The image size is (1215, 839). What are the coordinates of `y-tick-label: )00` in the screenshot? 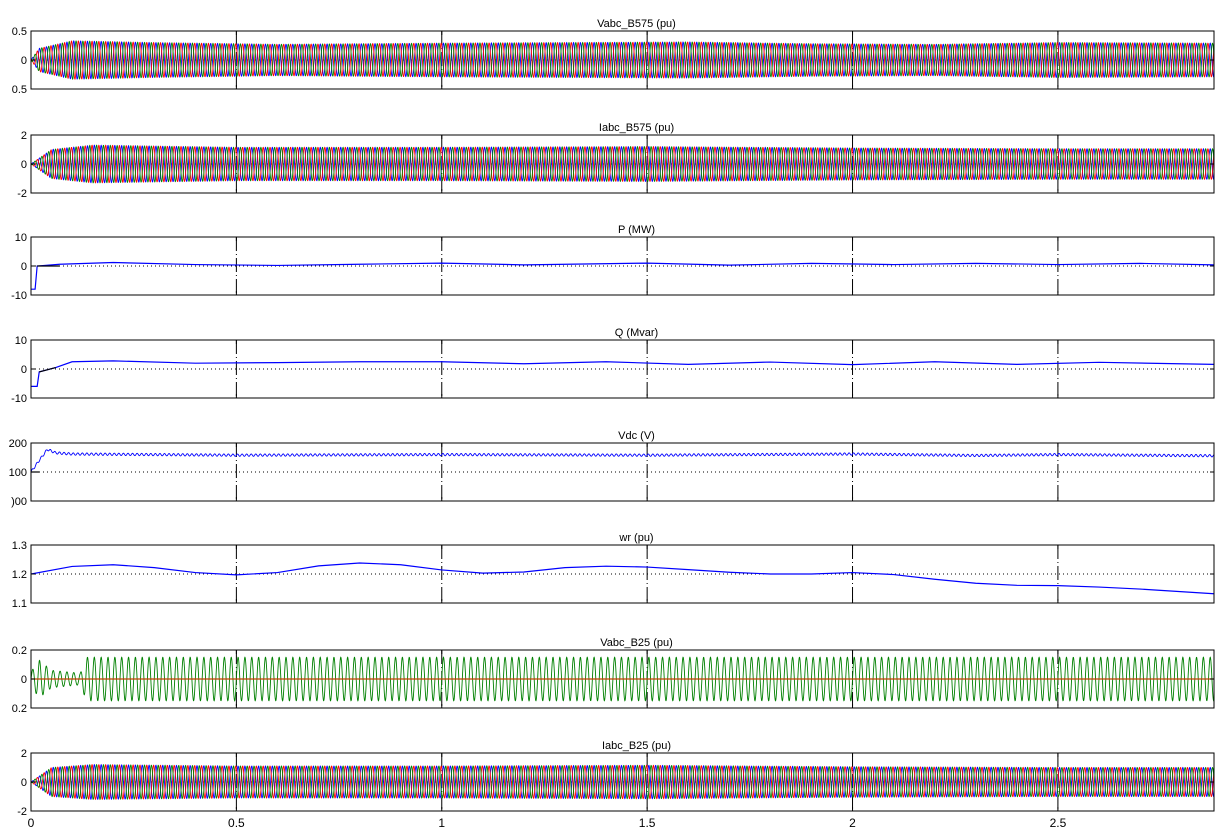 It's located at (19, 502).